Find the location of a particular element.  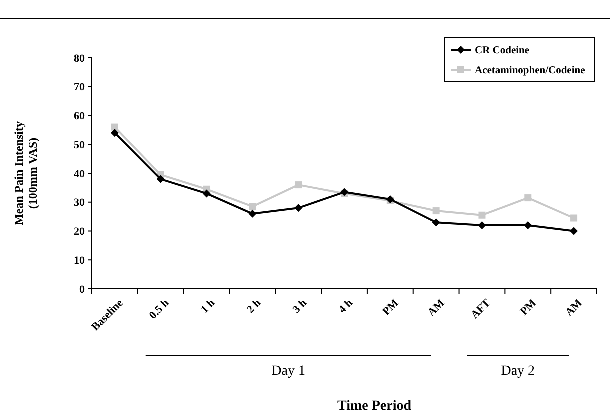

legend-label: Acetaminophen/Codeine is located at coordinates (530, 71).